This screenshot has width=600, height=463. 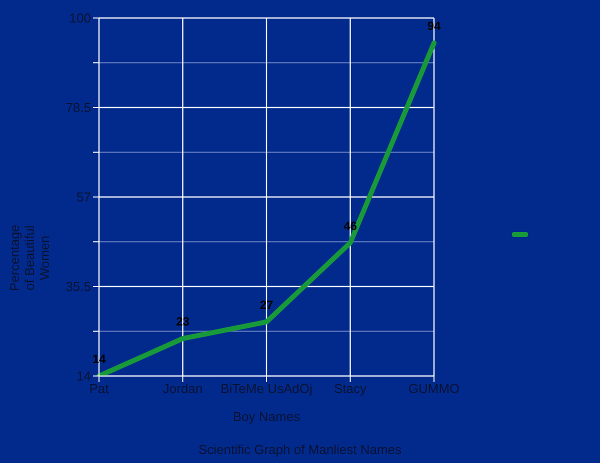 I want to click on x-tick-label: BiTeMe UsAdOj, so click(x=266, y=388).